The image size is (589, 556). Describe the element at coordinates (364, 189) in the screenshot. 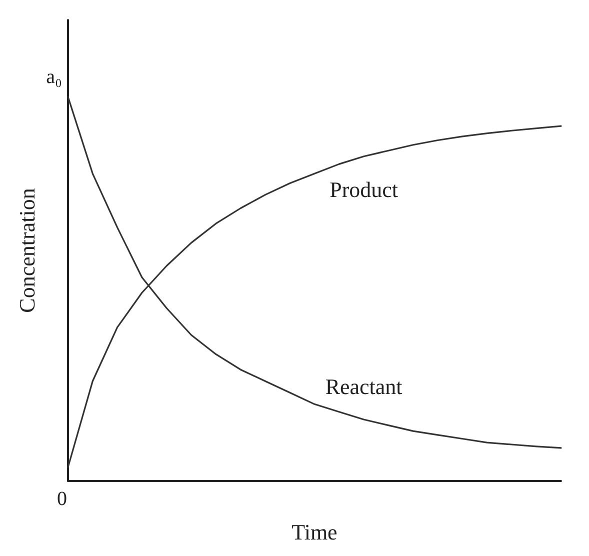

I see `series-label: Product` at that location.